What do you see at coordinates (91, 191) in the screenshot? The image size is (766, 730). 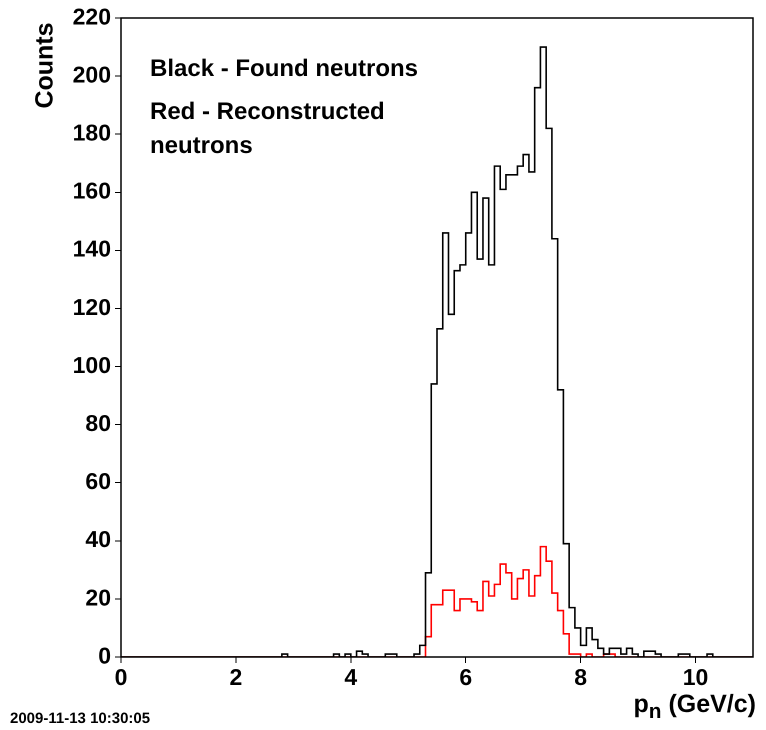 I see `y-tick-label: 160` at bounding box center [91, 191].